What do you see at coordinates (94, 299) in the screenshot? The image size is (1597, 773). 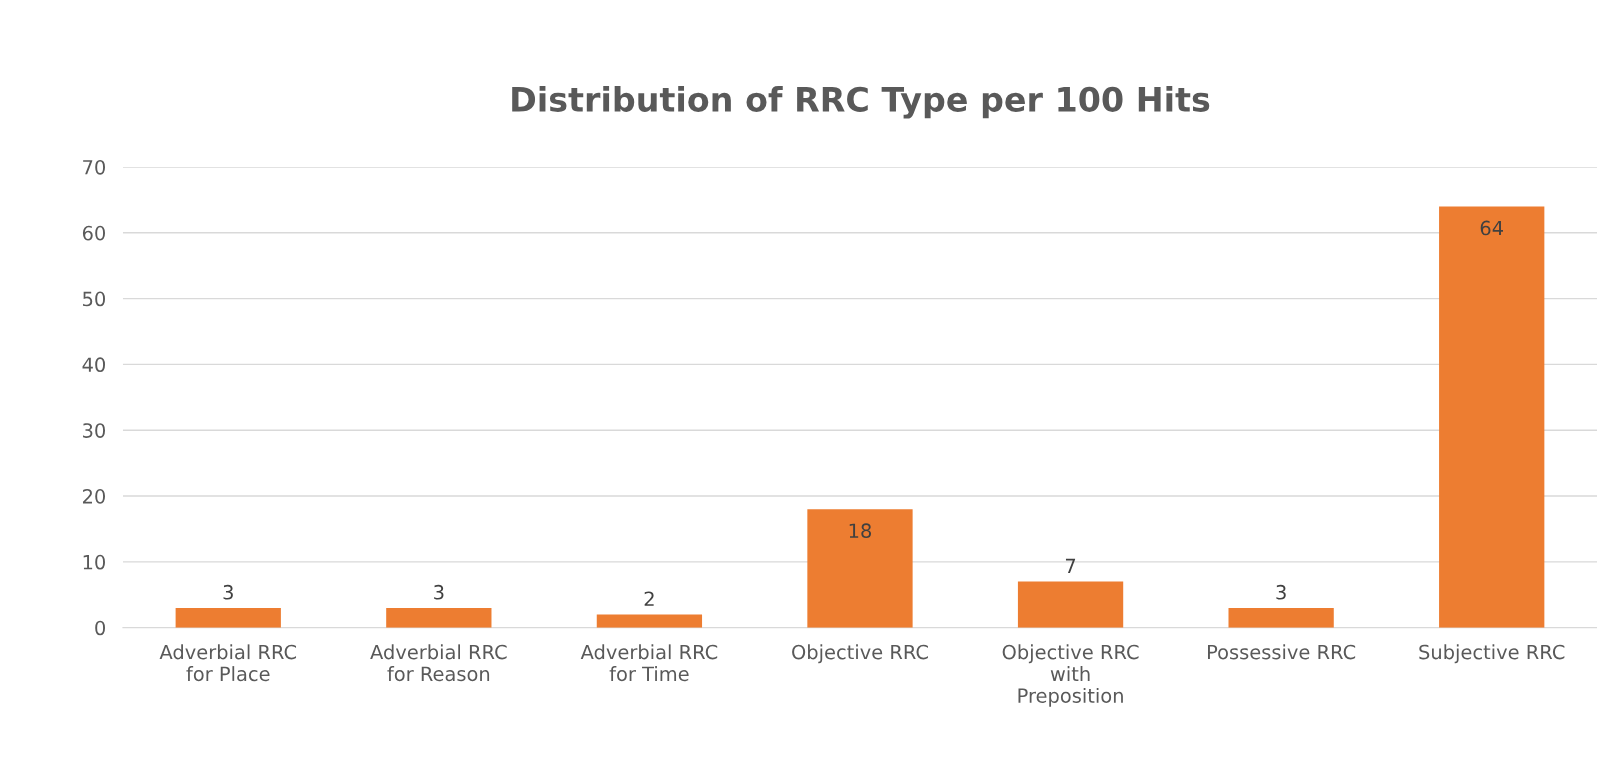 I see `y-tick-label: 50` at bounding box center [94, 299].